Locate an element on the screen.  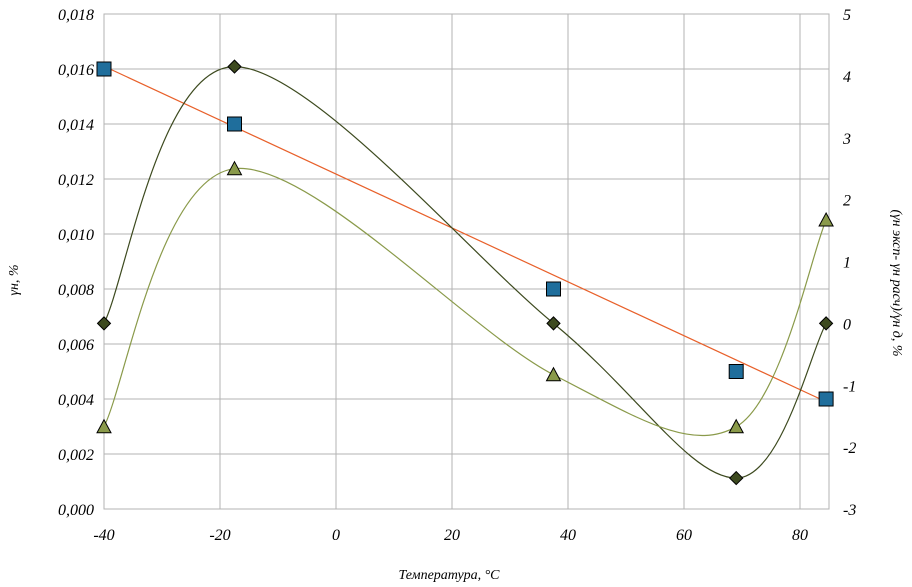
y-left-tick-label: 0,010 is located at coordinates (76, 235).